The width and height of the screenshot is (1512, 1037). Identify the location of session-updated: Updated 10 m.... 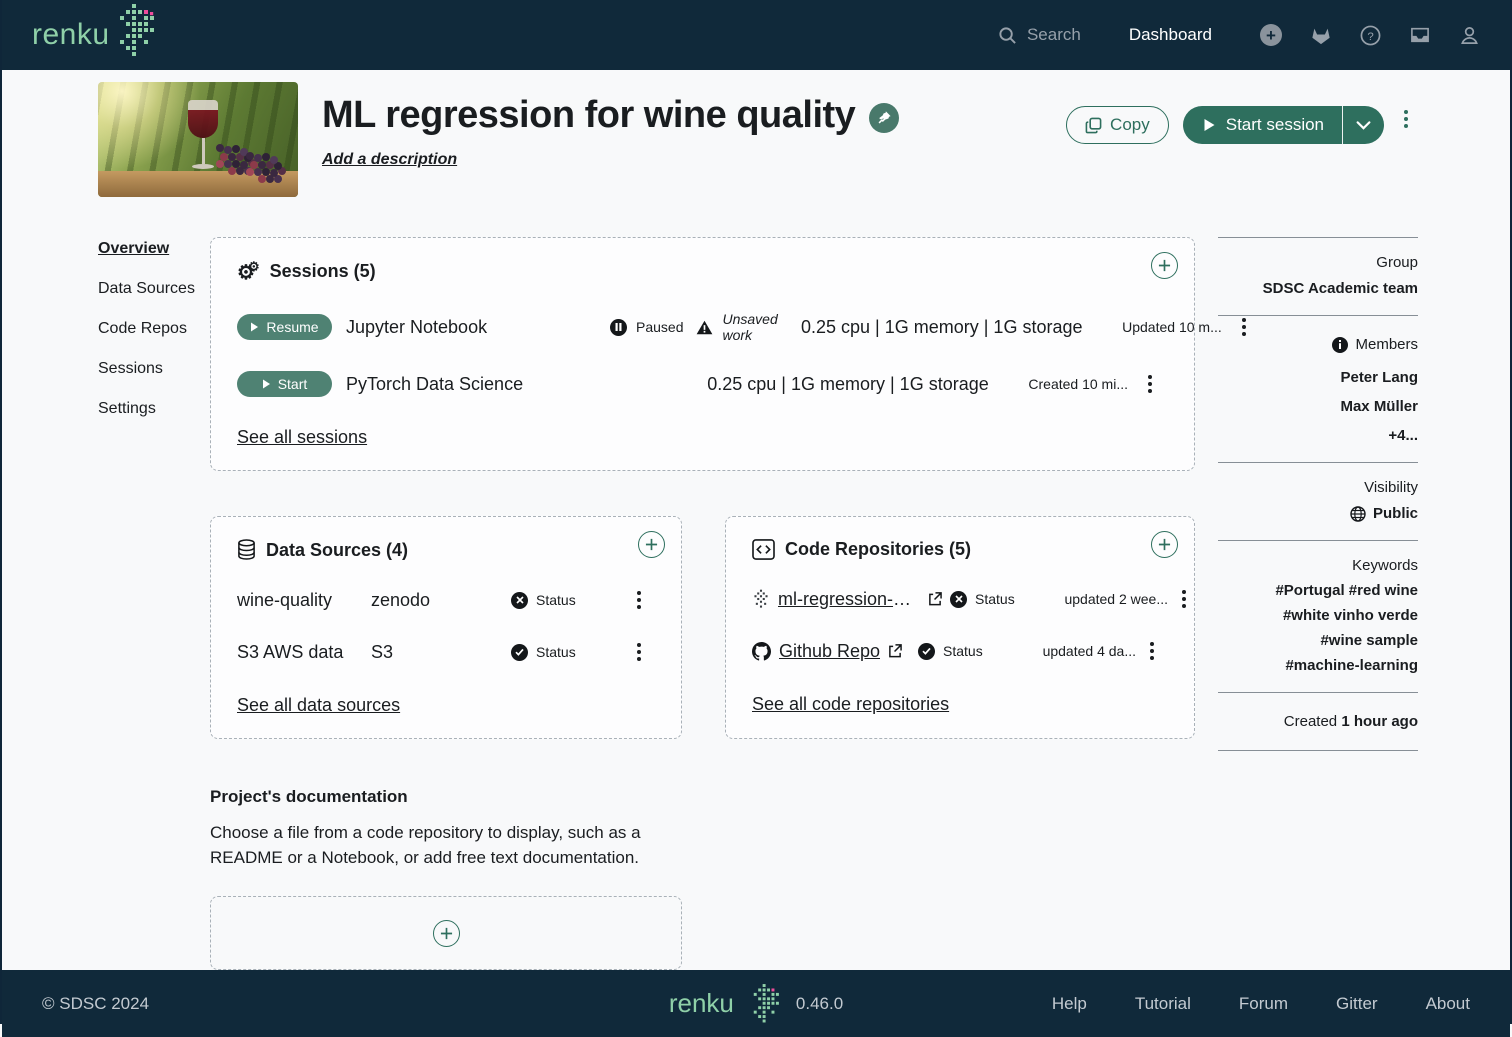
(1172, 327).